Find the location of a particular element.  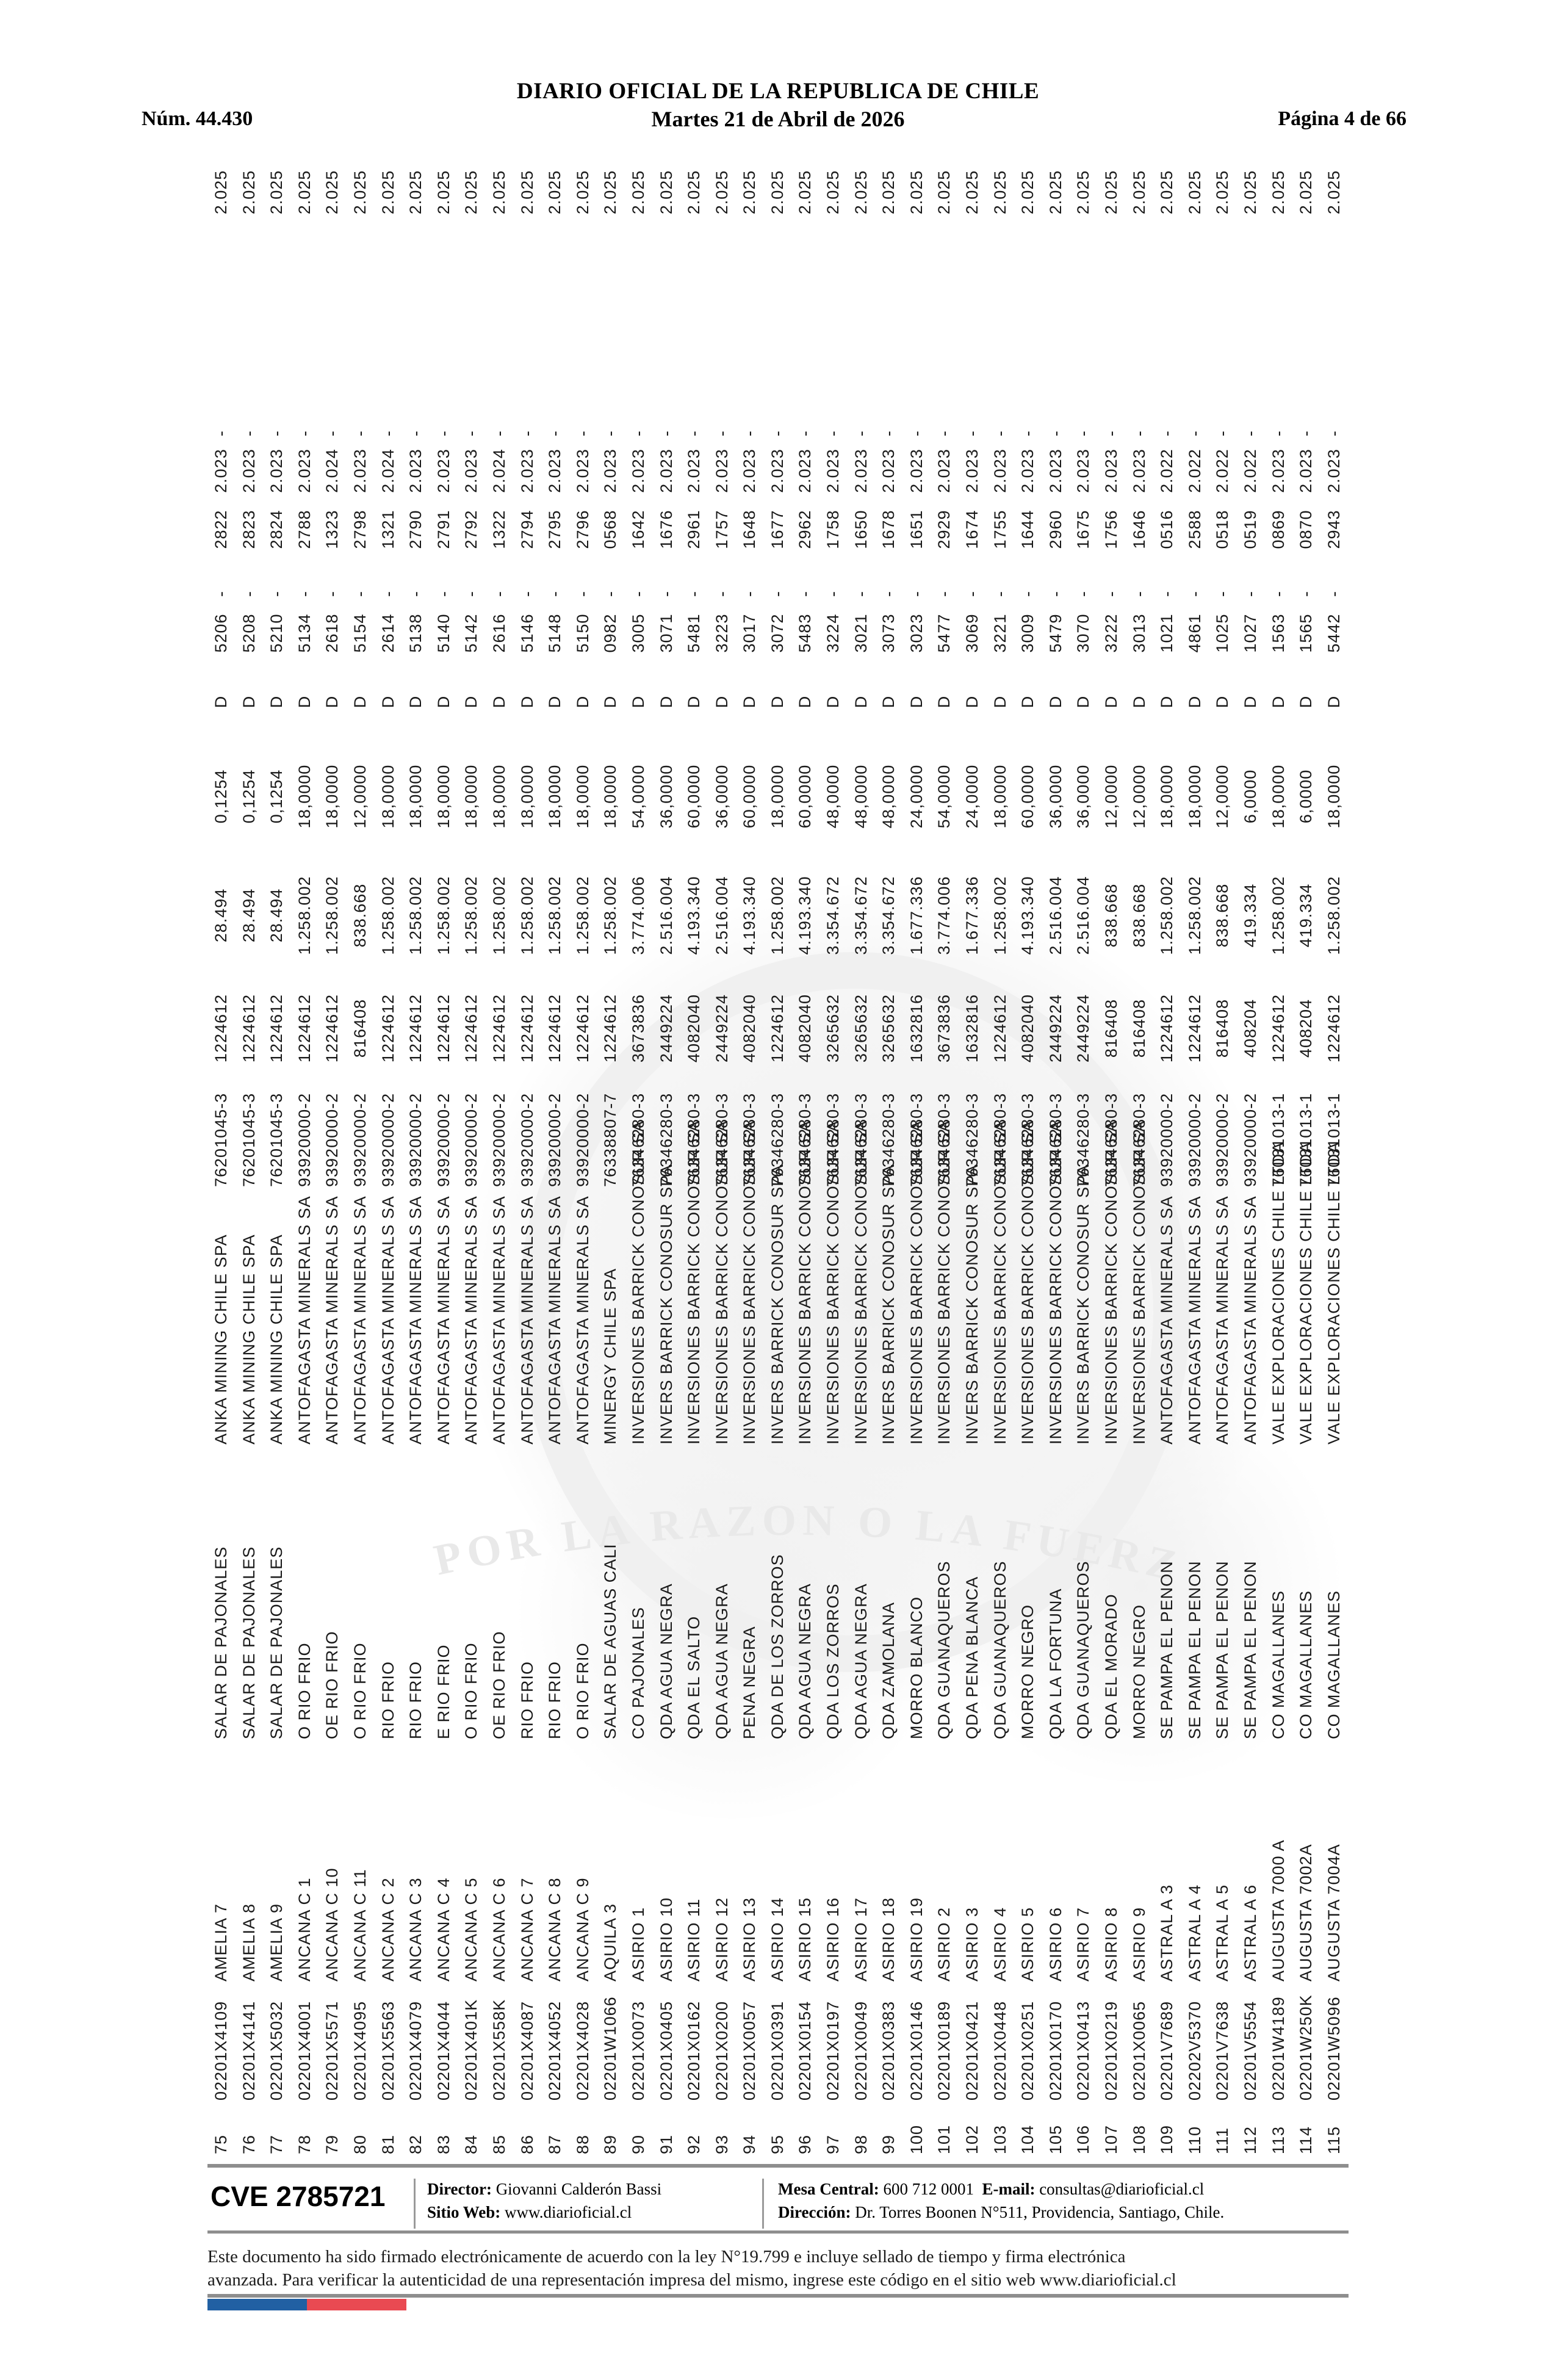

cell-name: ANCANA C 4 is located at coordinates (443, 1930).